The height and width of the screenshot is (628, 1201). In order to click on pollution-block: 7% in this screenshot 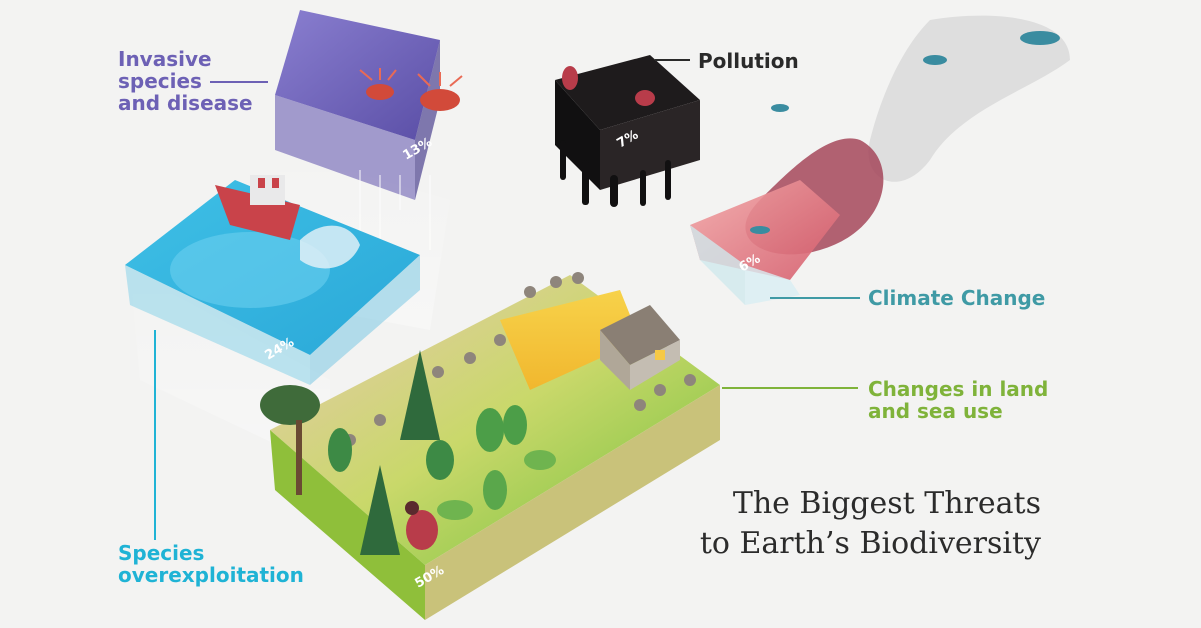, I will do `click(627, 131)`.